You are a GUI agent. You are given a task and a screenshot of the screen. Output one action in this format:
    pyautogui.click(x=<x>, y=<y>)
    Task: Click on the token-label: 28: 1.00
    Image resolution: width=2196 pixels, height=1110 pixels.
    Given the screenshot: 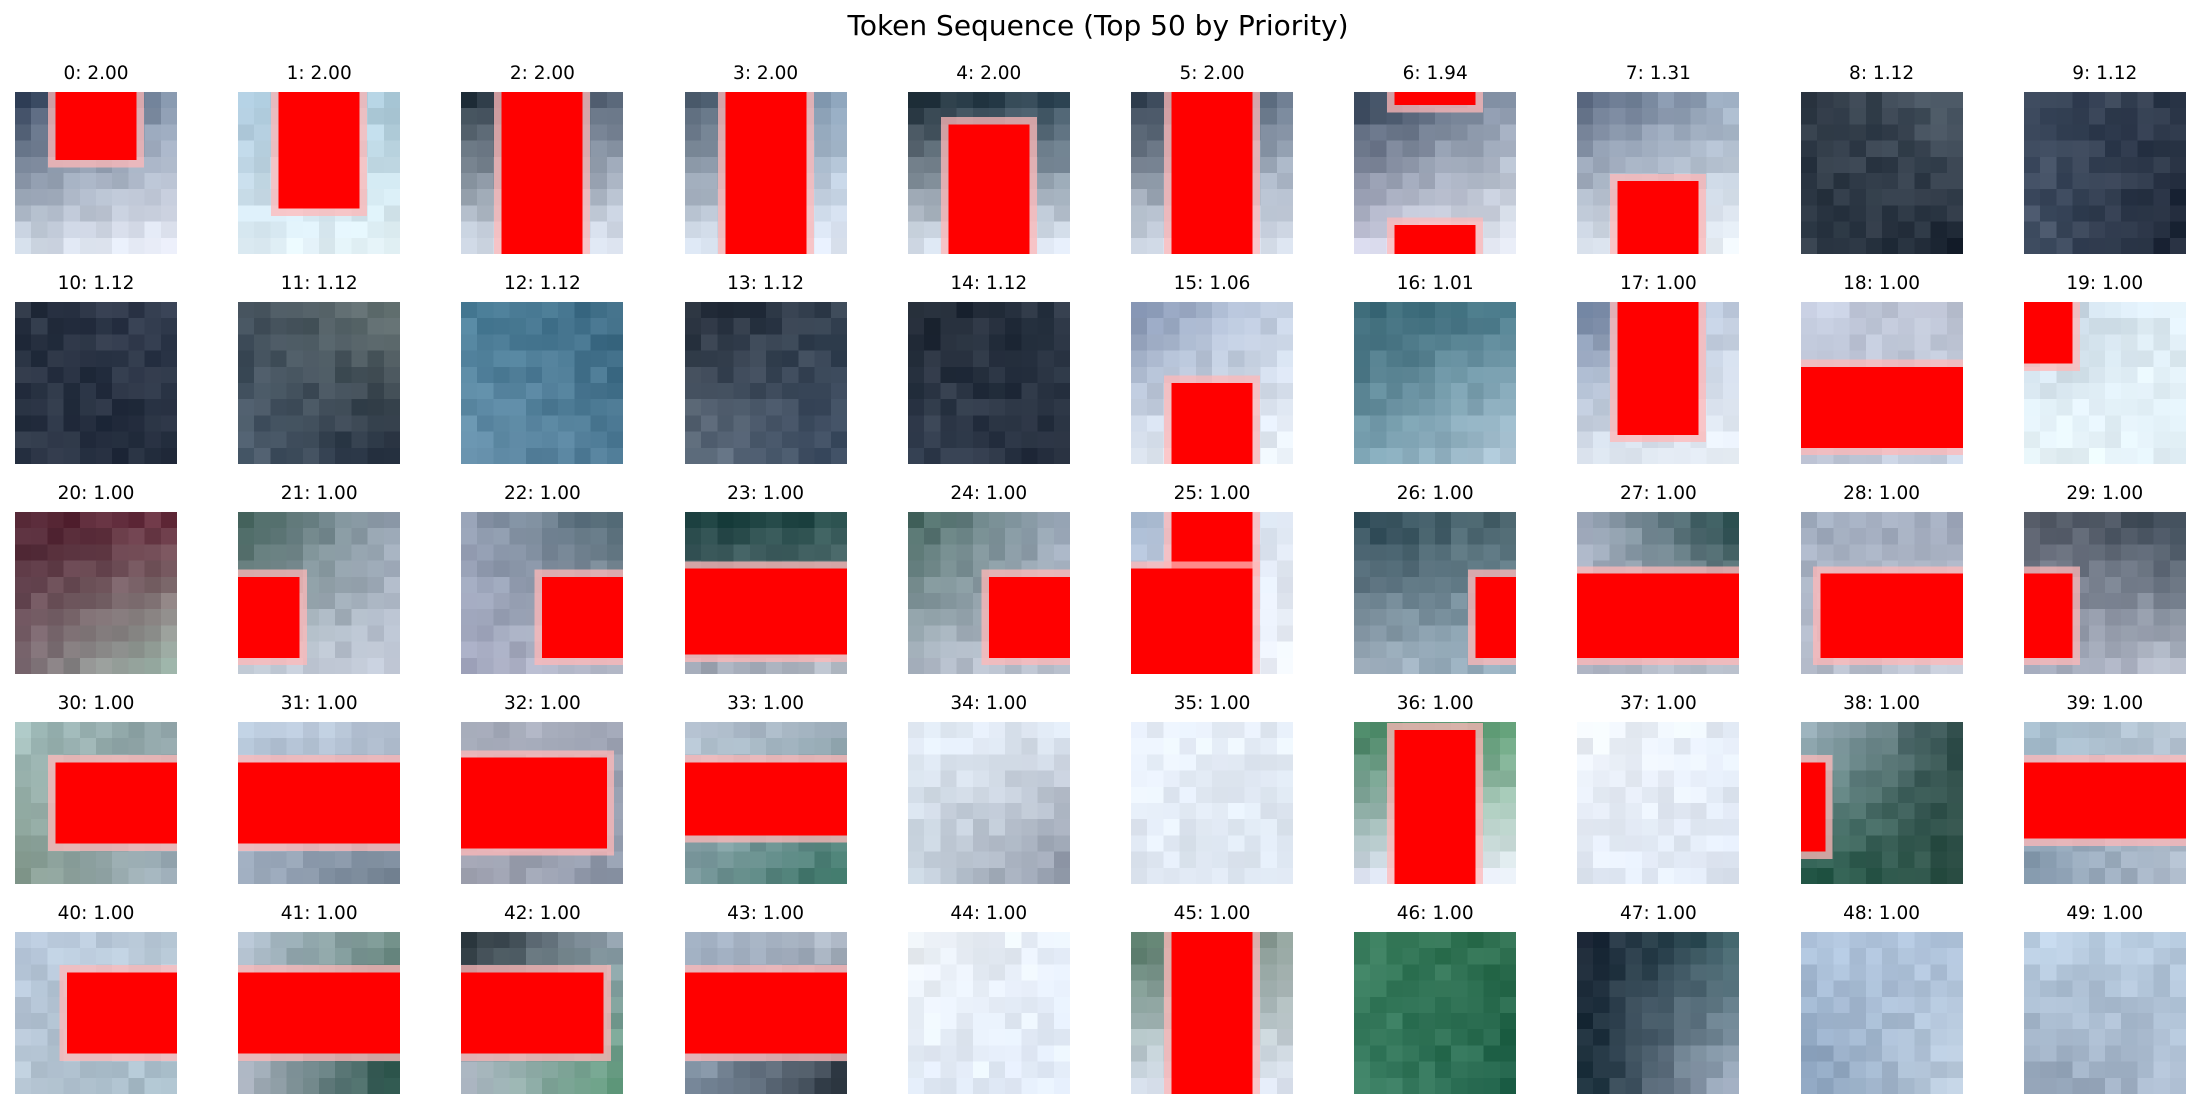 What is the action you would take?
    pyautogui.click(x=1882, y=493)
    